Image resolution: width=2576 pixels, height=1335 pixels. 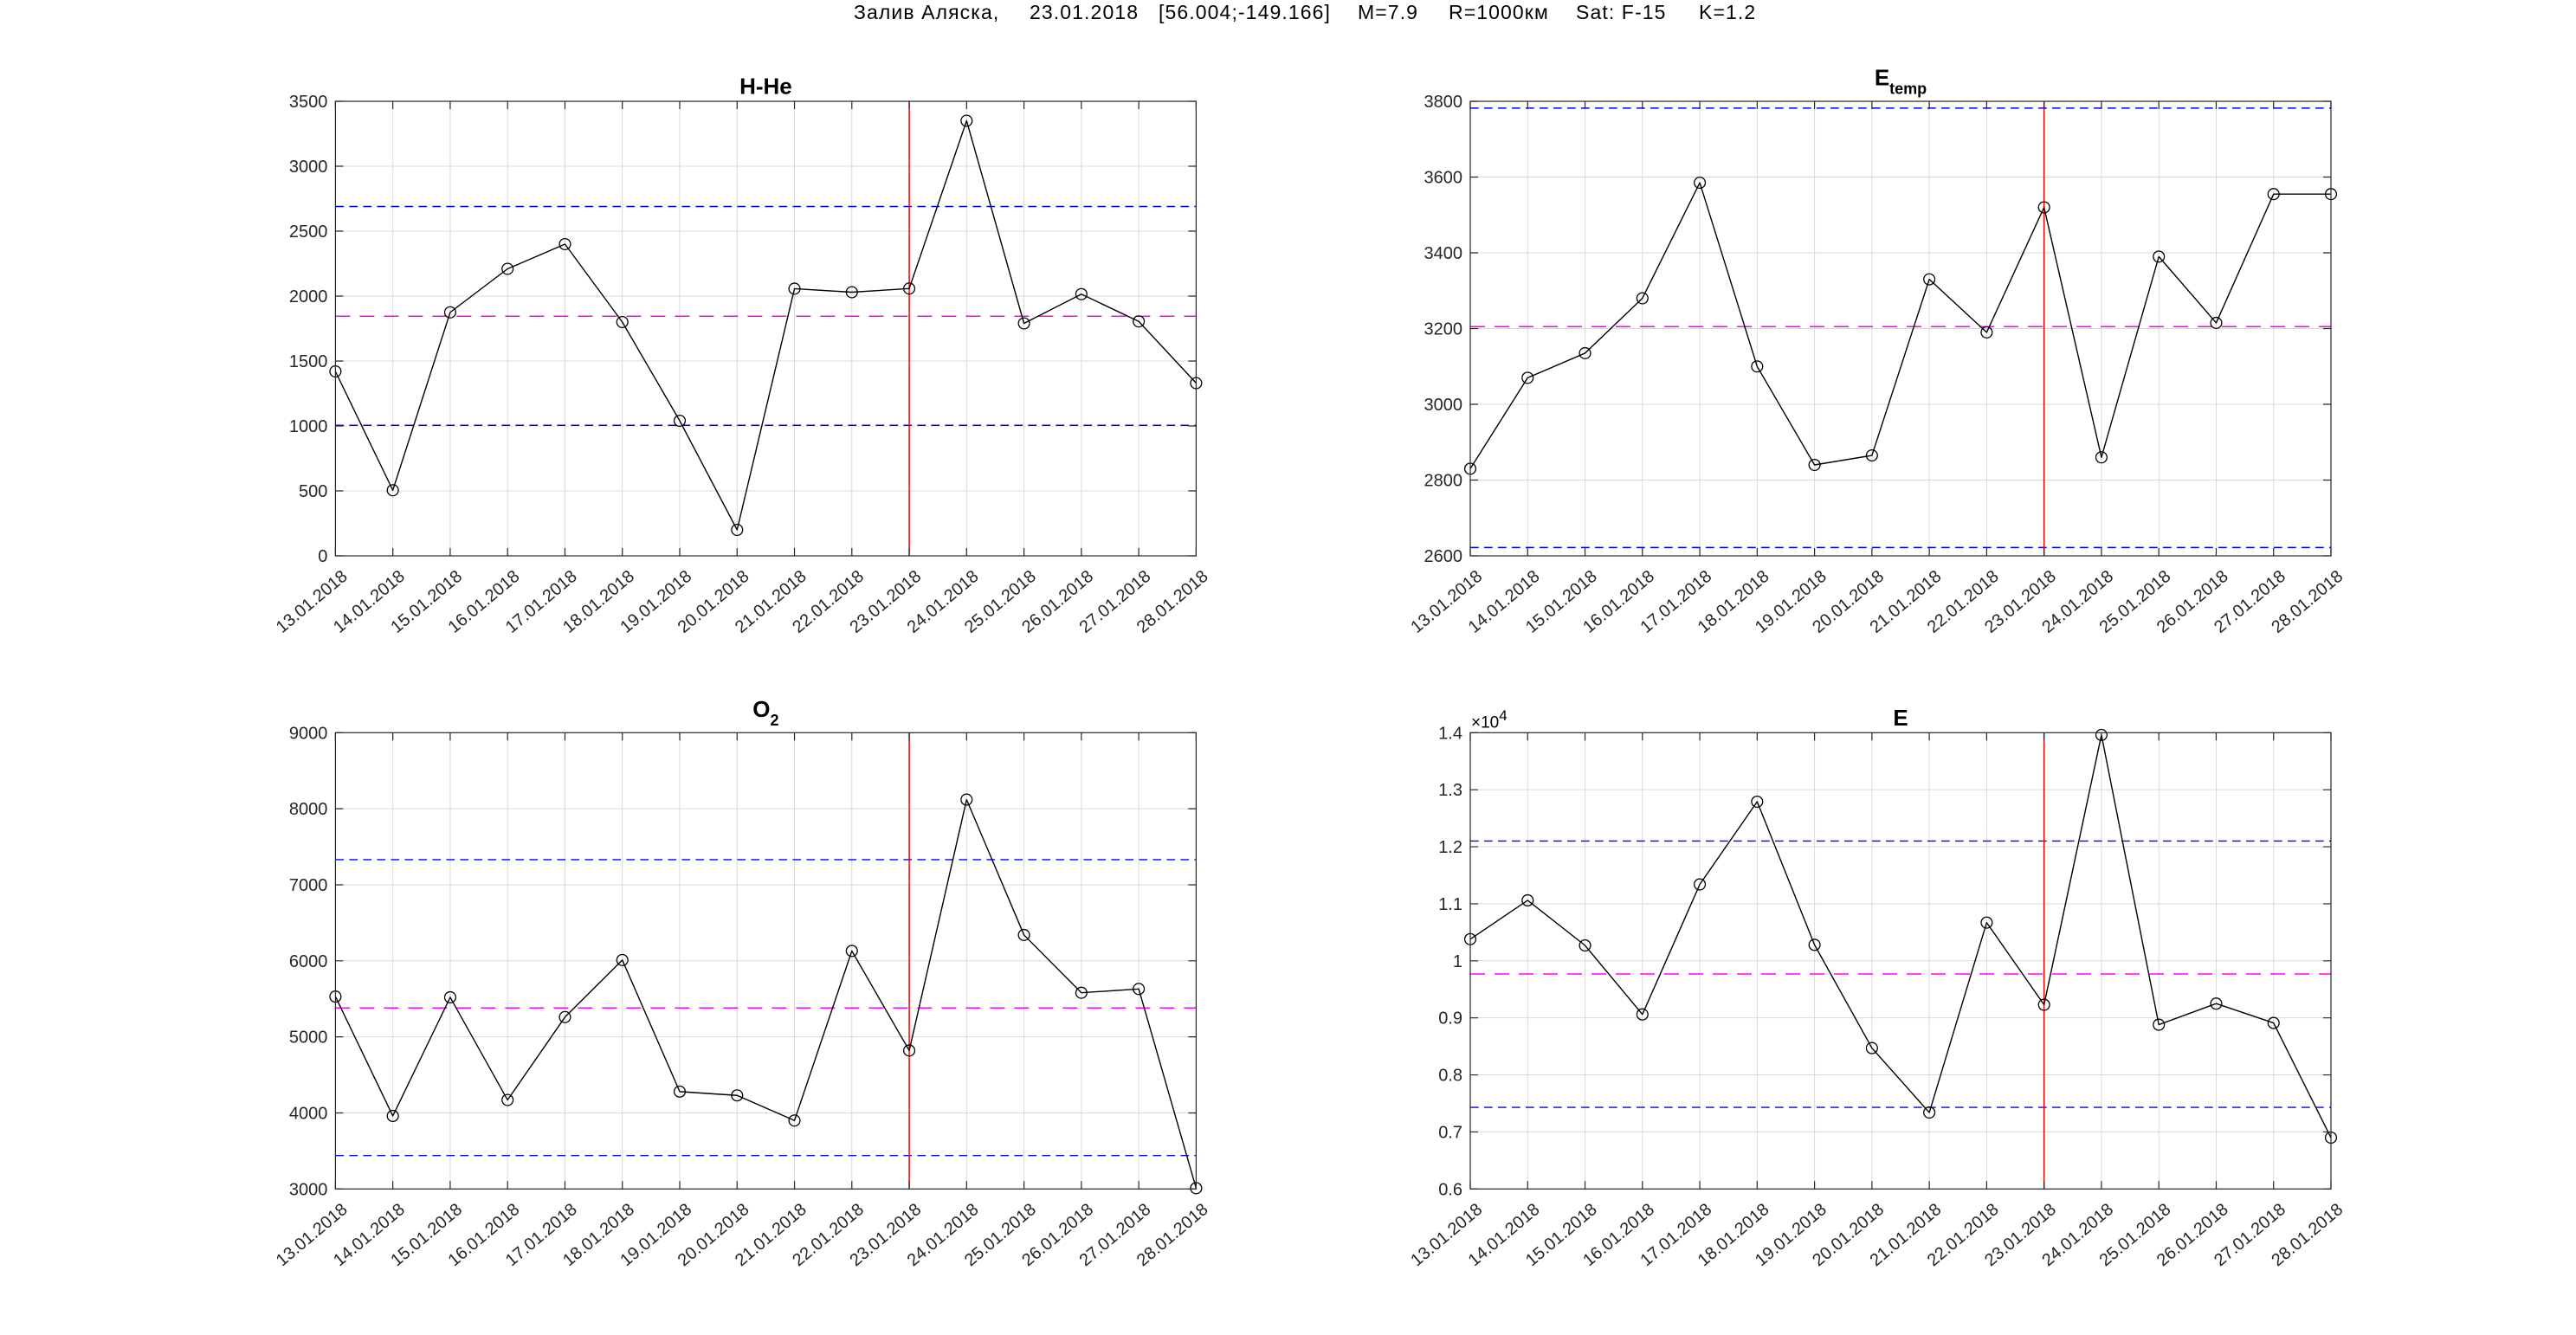 What do you see at coordinates (308, 232) in the screenshot?
I see `svg-text: 2500` at bounding box center [308, 232].